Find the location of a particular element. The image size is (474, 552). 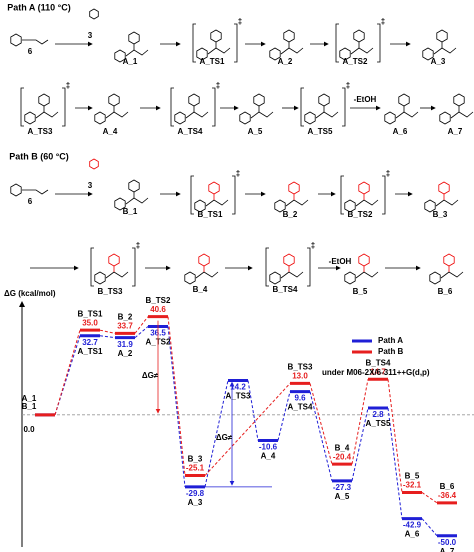

point-label: A_TS4 is located at coordinates (300, 407).